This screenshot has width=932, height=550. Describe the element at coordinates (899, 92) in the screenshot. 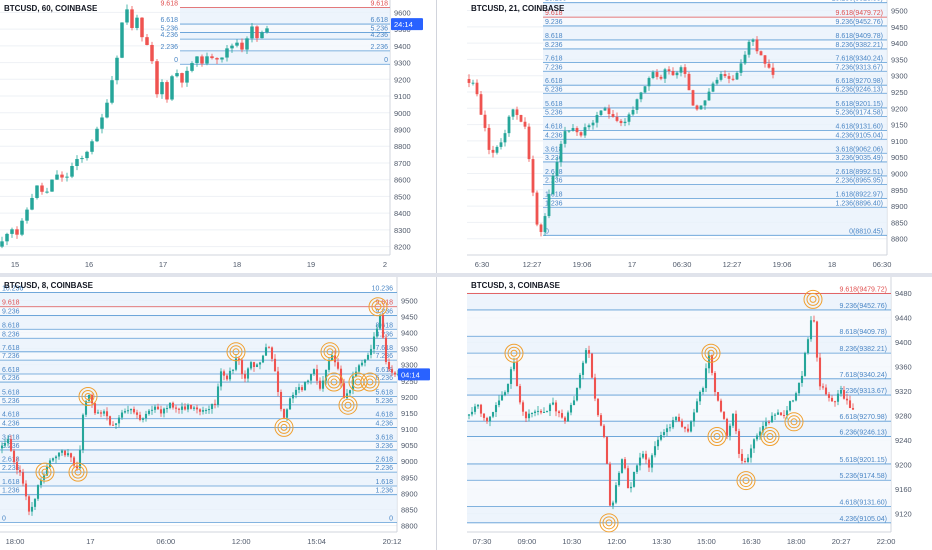

I see `y-tick-label: 9250` at that location.